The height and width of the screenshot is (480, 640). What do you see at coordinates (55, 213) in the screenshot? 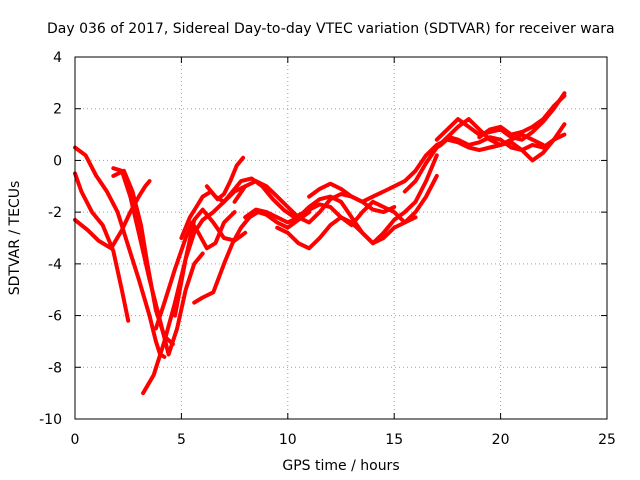
I see `y-tick-label: -2` at bounding box center [55, 213].